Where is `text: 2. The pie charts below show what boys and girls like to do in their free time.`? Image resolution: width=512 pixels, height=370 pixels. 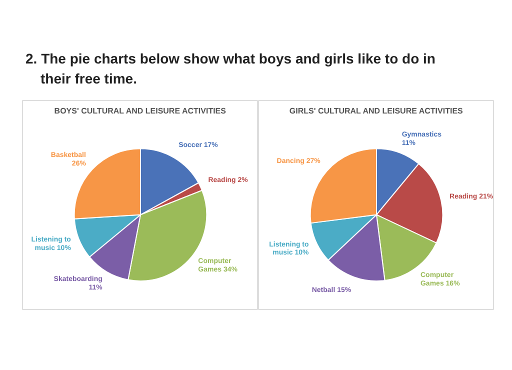
text: 2. The pie charts below show what boys and girls like to do in their free time. is located at coordinates (231, 68).